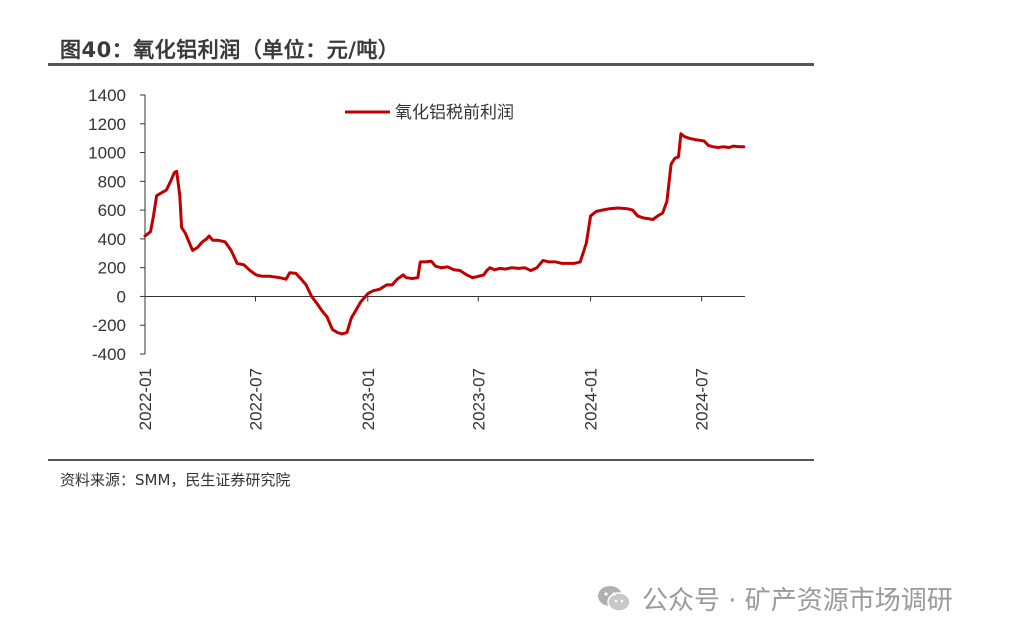 The image size is (1023, 638). What do you see at coordinates (112, 210) in the screenshot?
I see `y-tick-label: 600` at bounding box center [112, 210].